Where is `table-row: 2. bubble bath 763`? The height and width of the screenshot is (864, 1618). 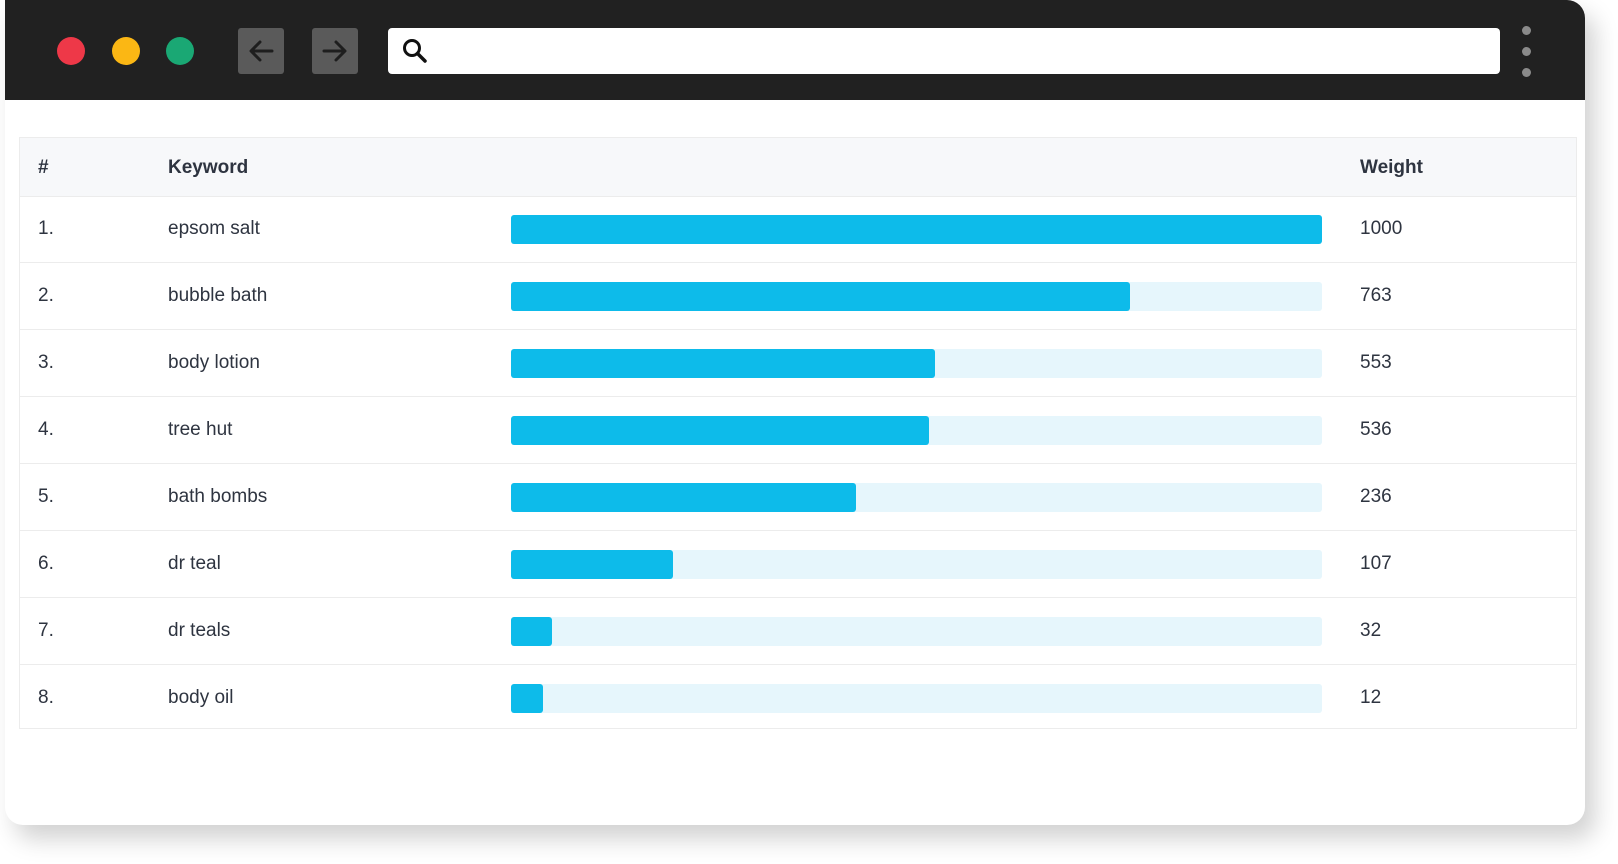
table-row: 2. bubble bath 763 is located at coordinates (798, 296).